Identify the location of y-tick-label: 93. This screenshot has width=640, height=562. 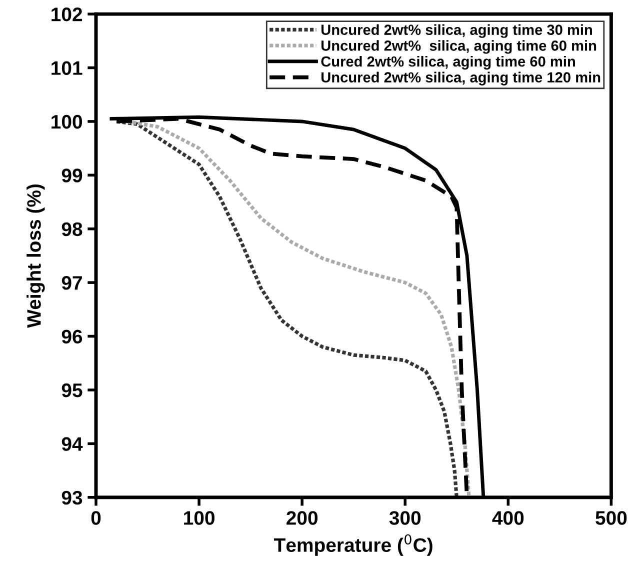
(72, 497).